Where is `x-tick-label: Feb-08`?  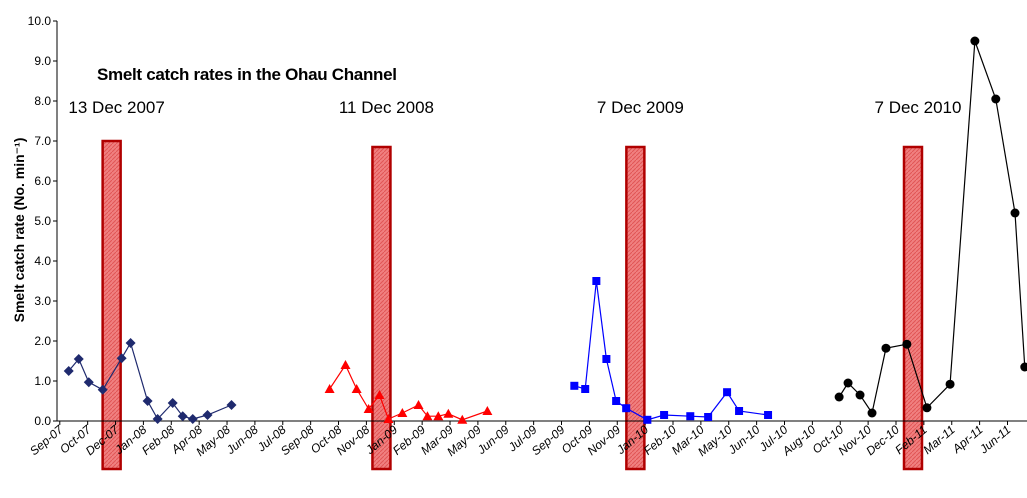
x-tick-label: Feb-08 is located at coordinates (158, 439).